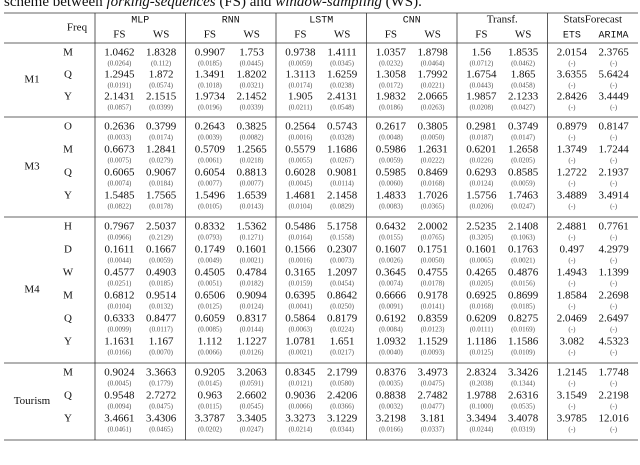 This screenshot has height=465, width=640. I want to click on std-dev: (0.0082), so click(252, 138).